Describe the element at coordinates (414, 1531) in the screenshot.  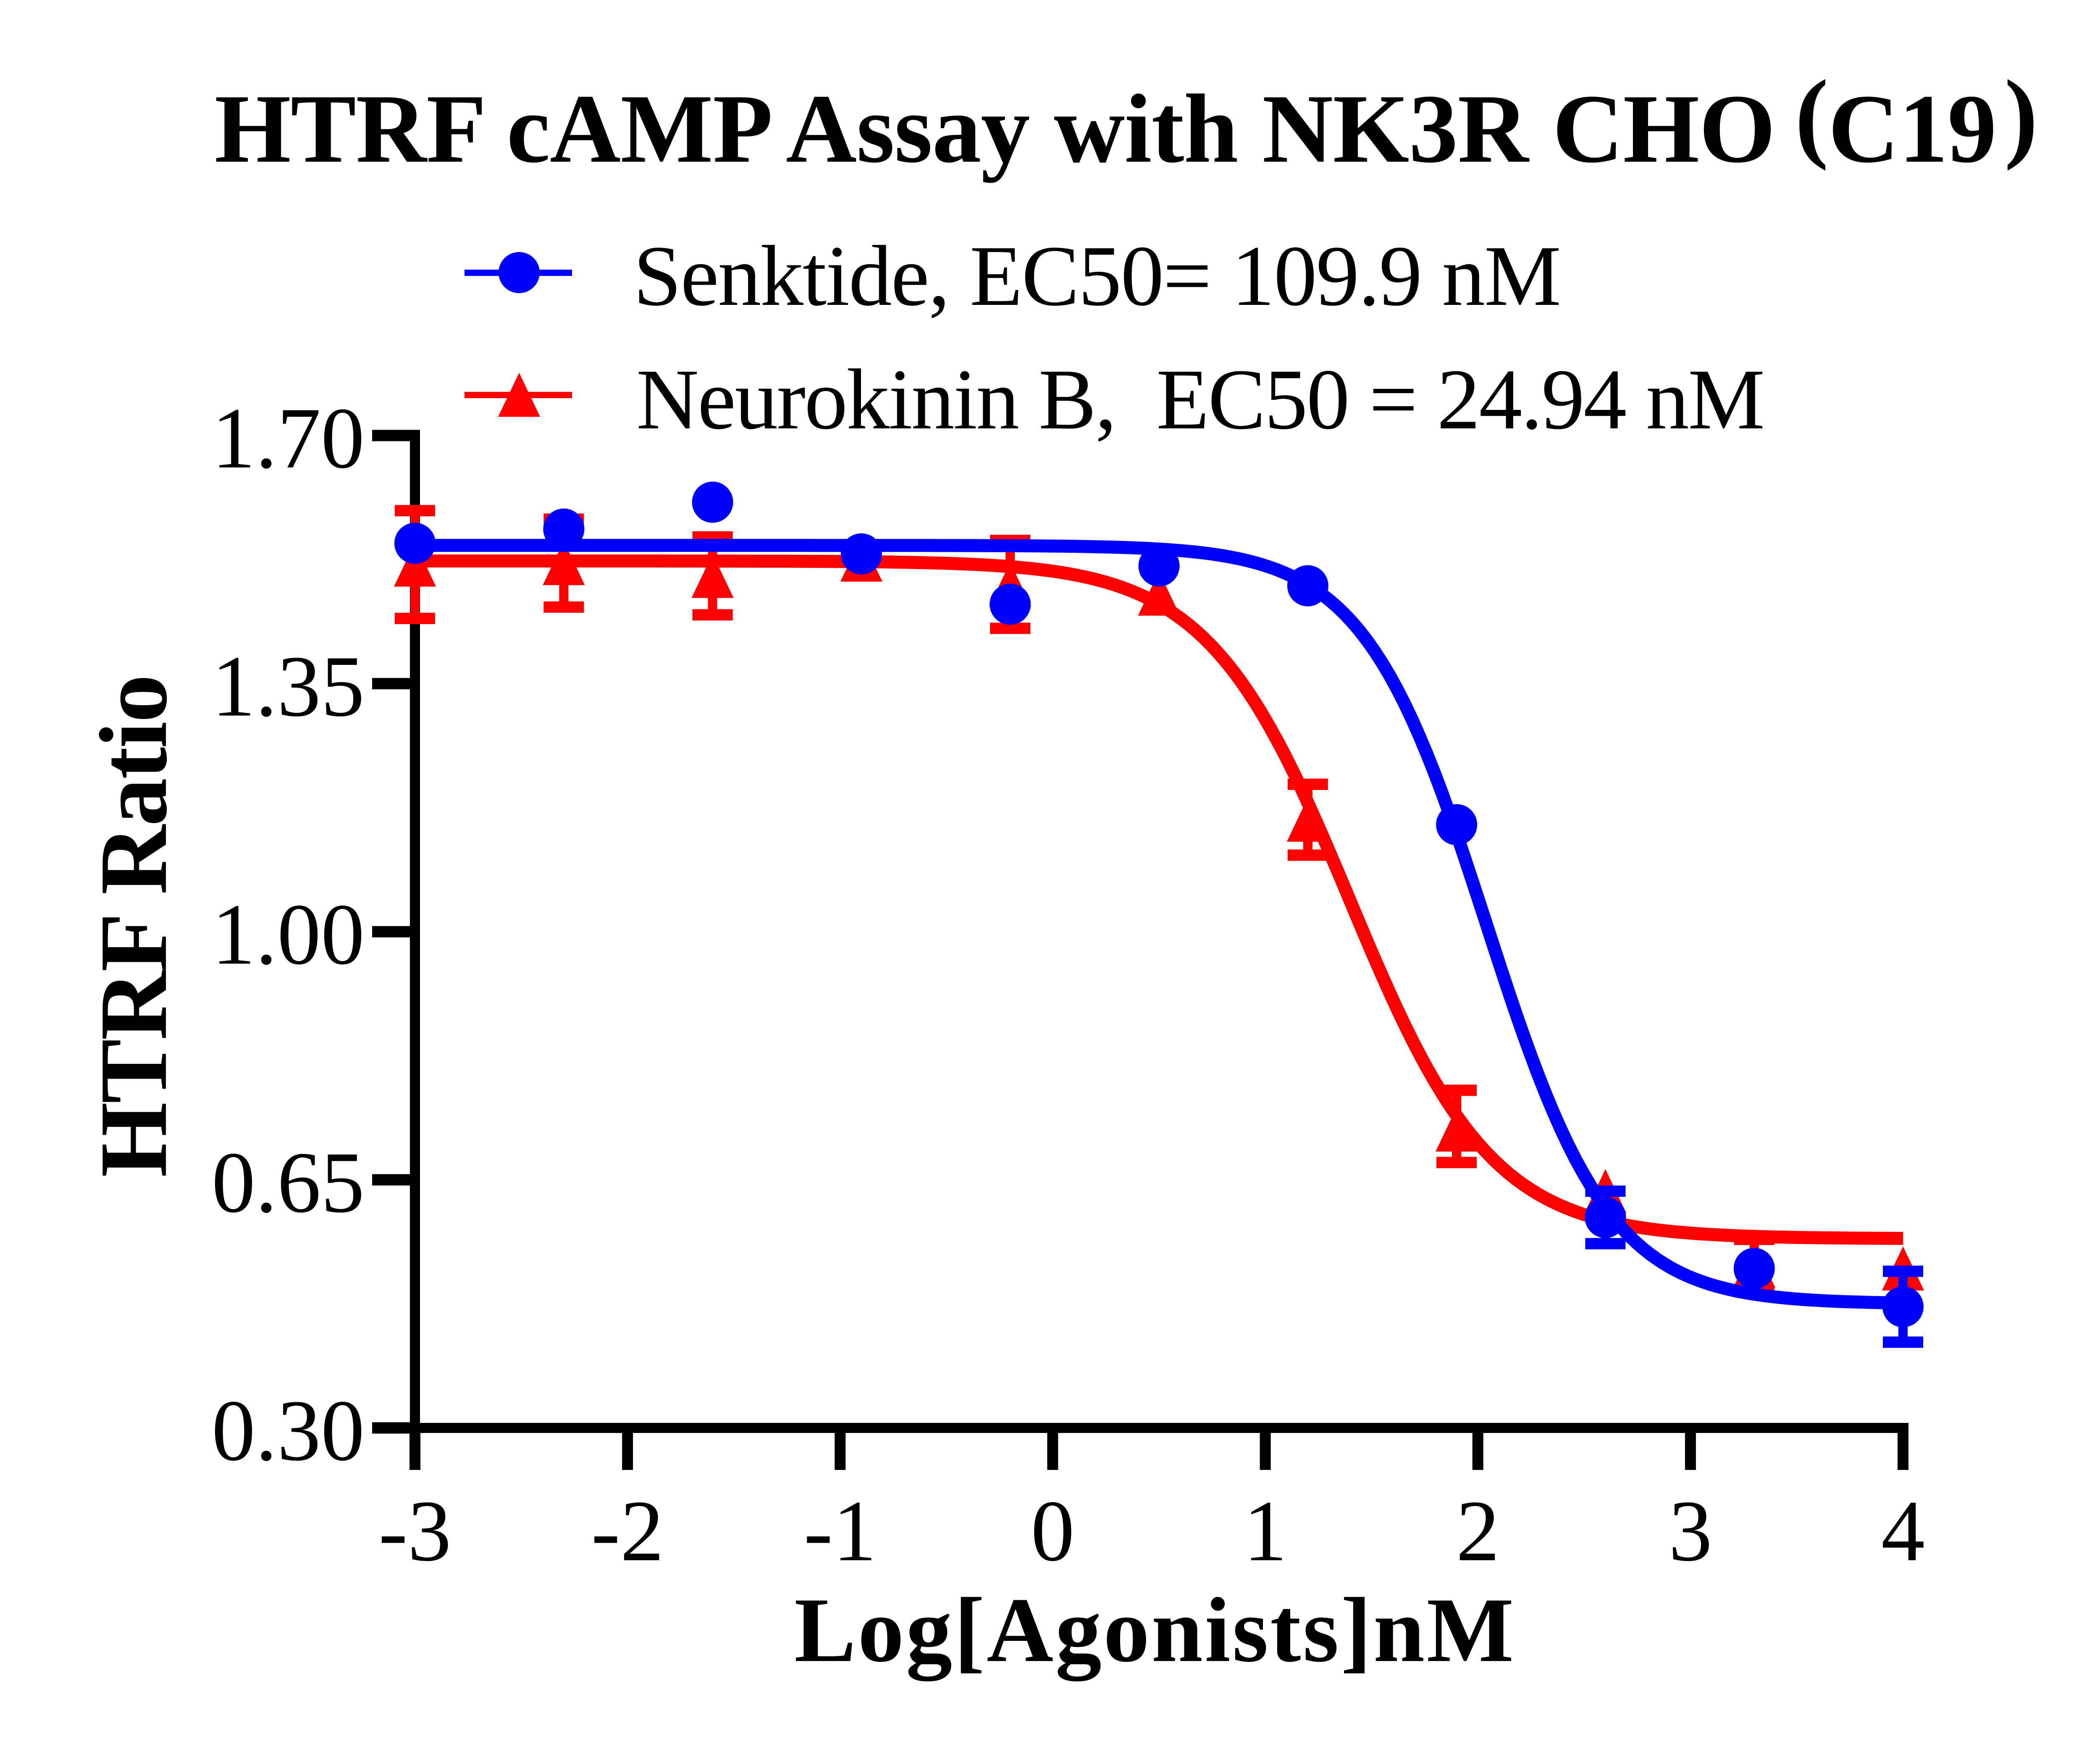
I see `svg-text: -3` at that location.